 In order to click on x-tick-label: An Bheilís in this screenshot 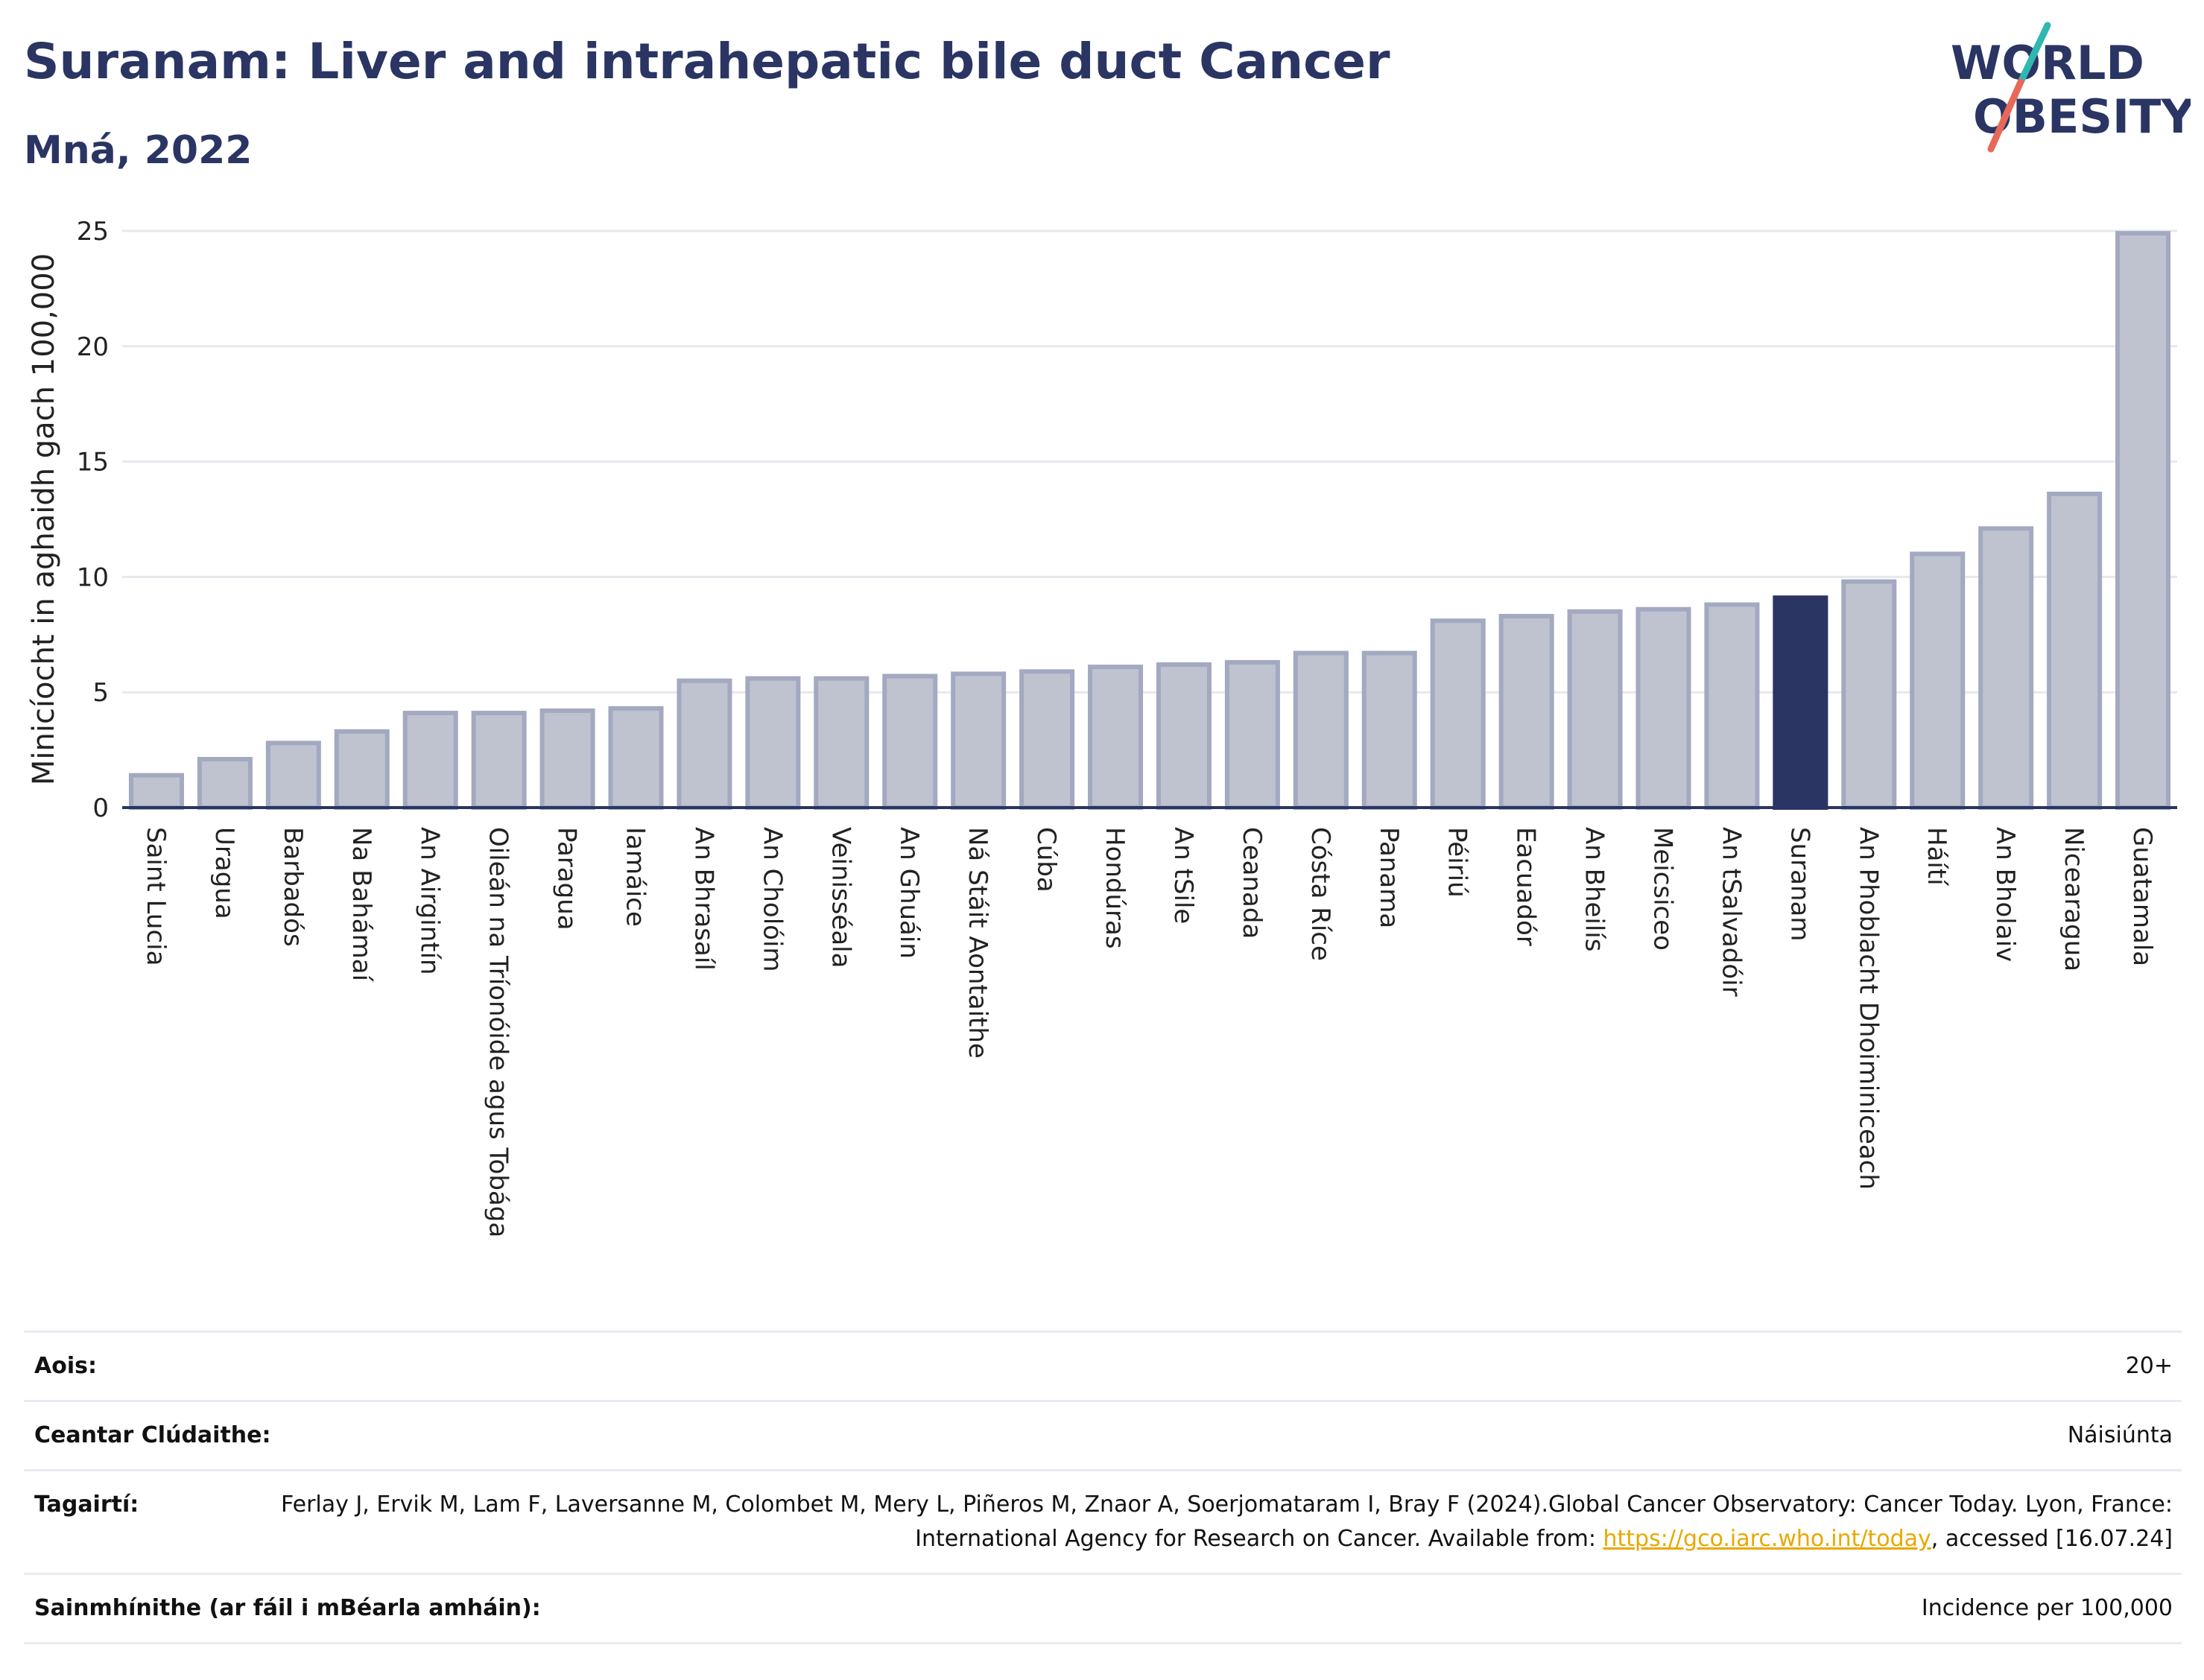, I will do `click(1594, 889)`.